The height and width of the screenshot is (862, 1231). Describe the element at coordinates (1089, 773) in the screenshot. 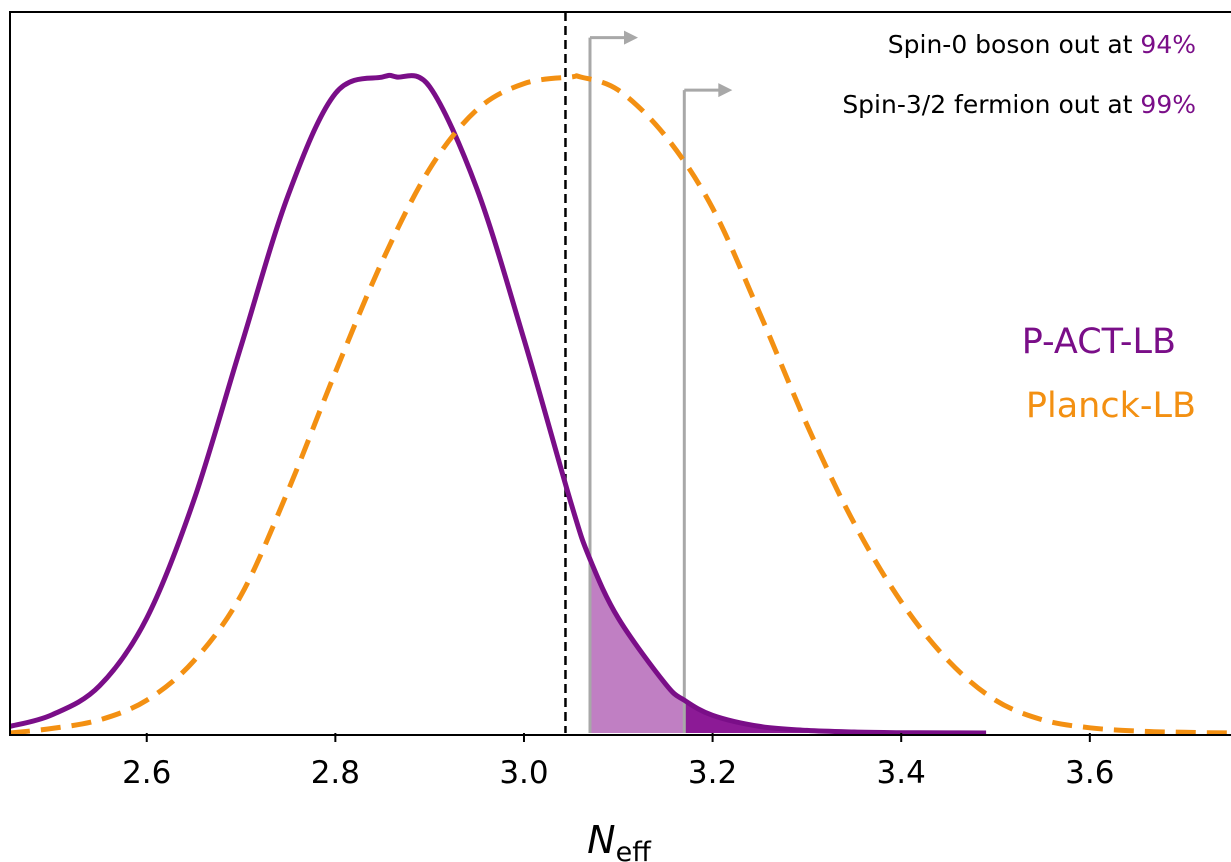

I see `x-tick-label: 3.6` at that location.